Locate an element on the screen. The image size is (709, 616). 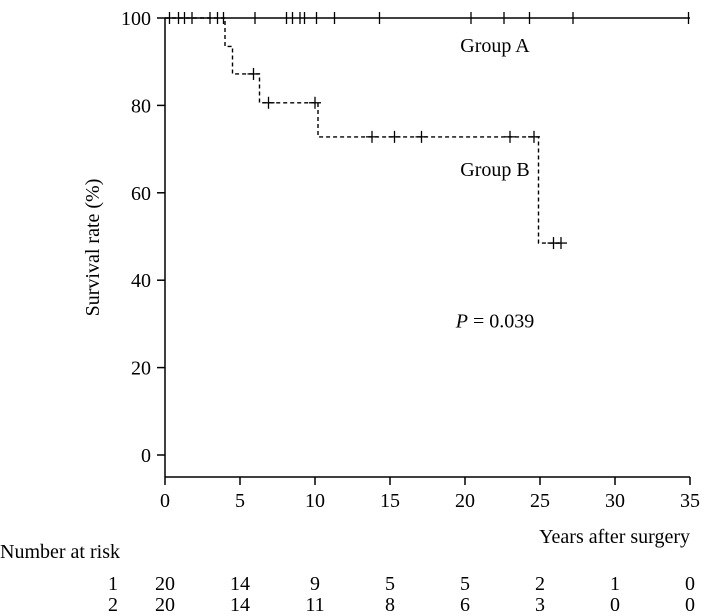
risk-row-name: 1 is located at coordinates (113, 584).